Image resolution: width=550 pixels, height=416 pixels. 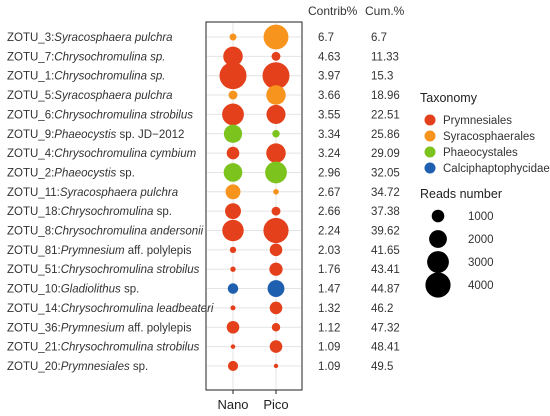 I want to click on row-label: ZOTU_11:Syracosphaera pulchra, so click(x=92, y=193).